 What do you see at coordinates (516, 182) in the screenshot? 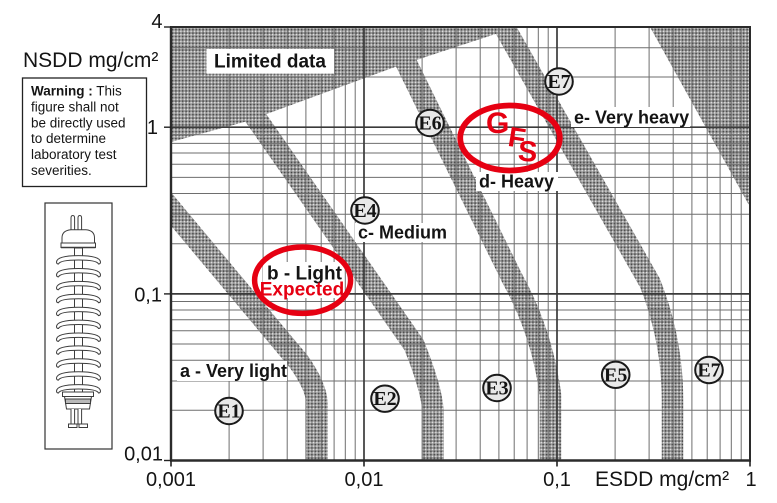
I see `svg-text: d- Heavy` at bounding box center [516, 182].